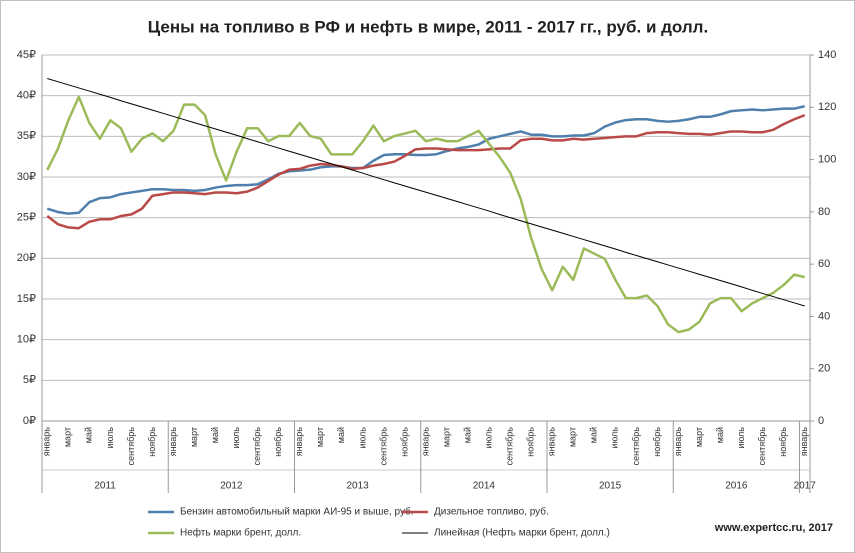 This screenshot has height=553, width=855. What do you see at coordinates (105, 486) in the screenshot?
I see `year-label: 2011` at bounding box center [105, 486].